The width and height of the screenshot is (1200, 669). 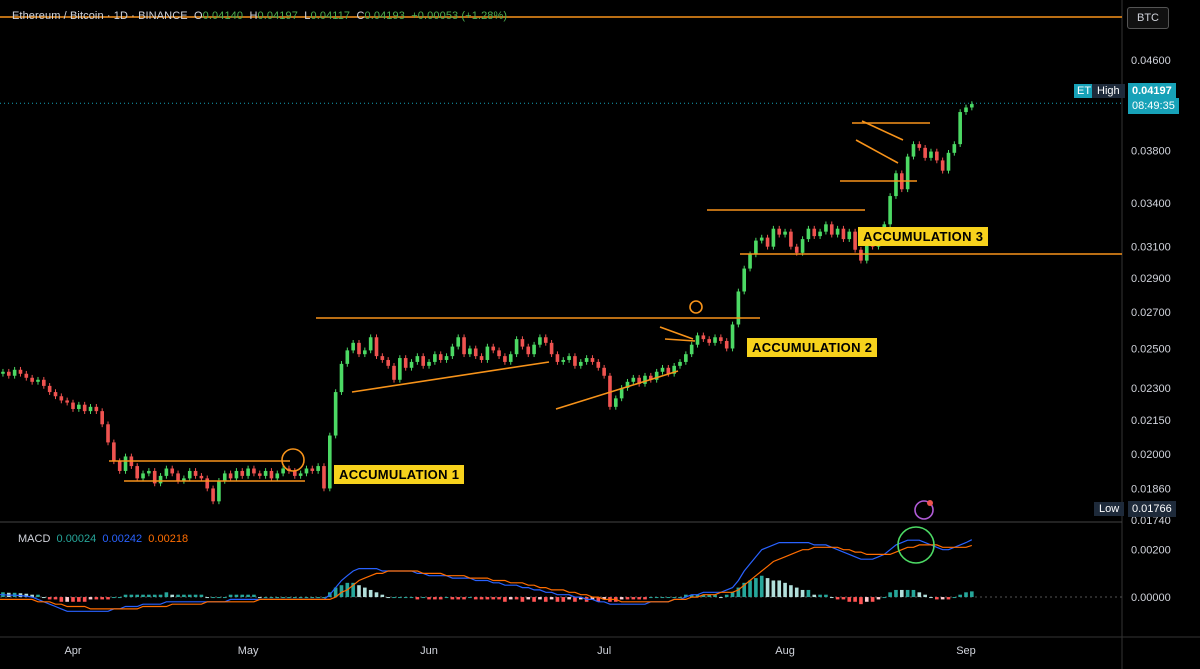 I want to click on symbol-title: Ethereum / Bitcoin · 1D · BINANCE, so click(x=100, y=16).